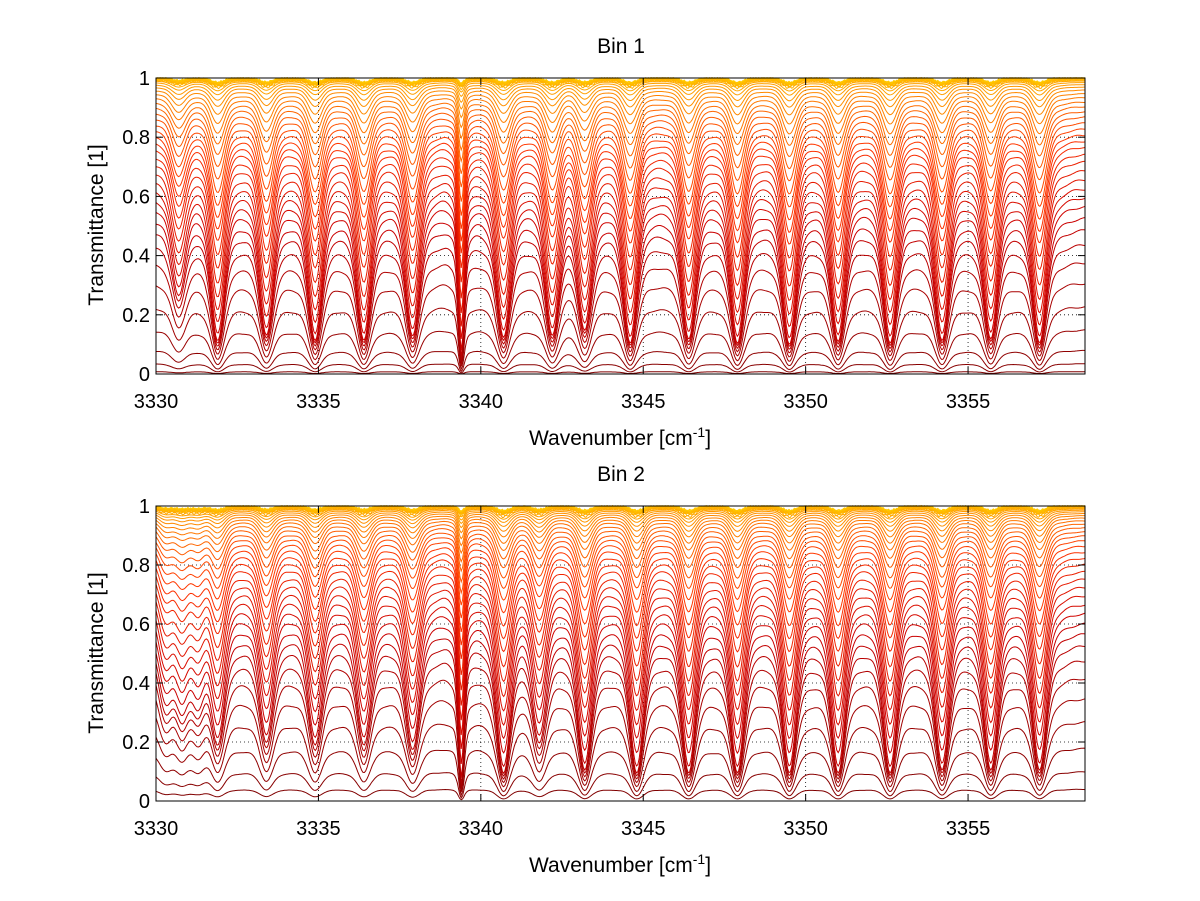 This screenshot has height=901, width=1200. Describe the element at coordinates (318, 402) in the screenshot. I see `x-tick-label: 3335` at that location.